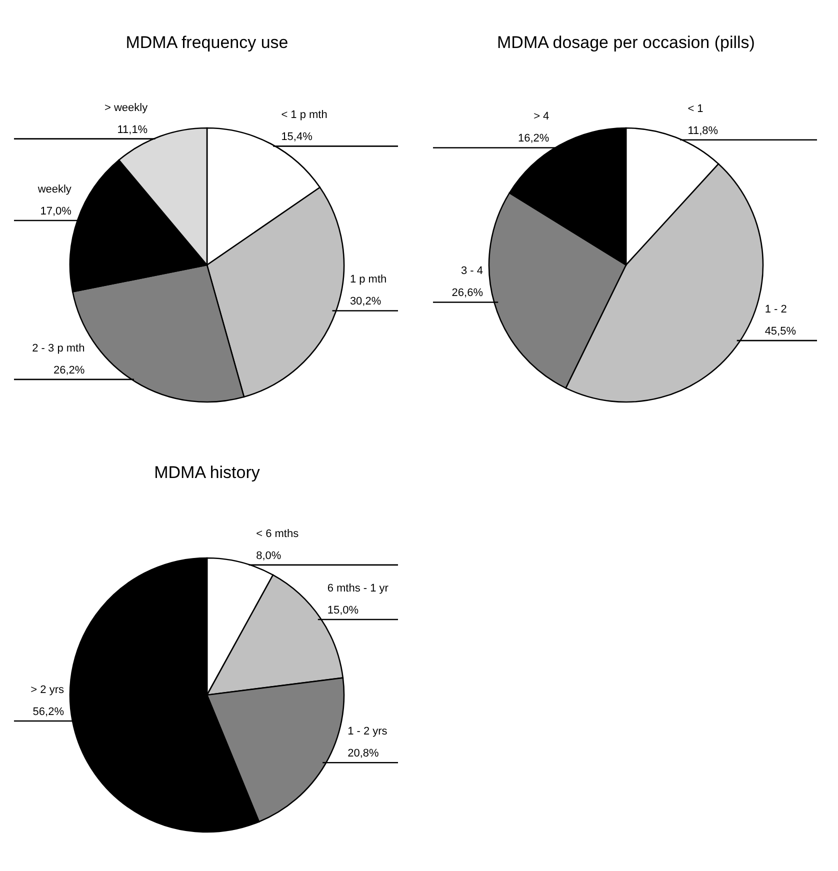 The height and width of the screenshot is (871, 838). What do you see at coordinates (304, 115) in the screenshot?
I see `slice-label: < 1 p mth` at bounding box center [304, 115].